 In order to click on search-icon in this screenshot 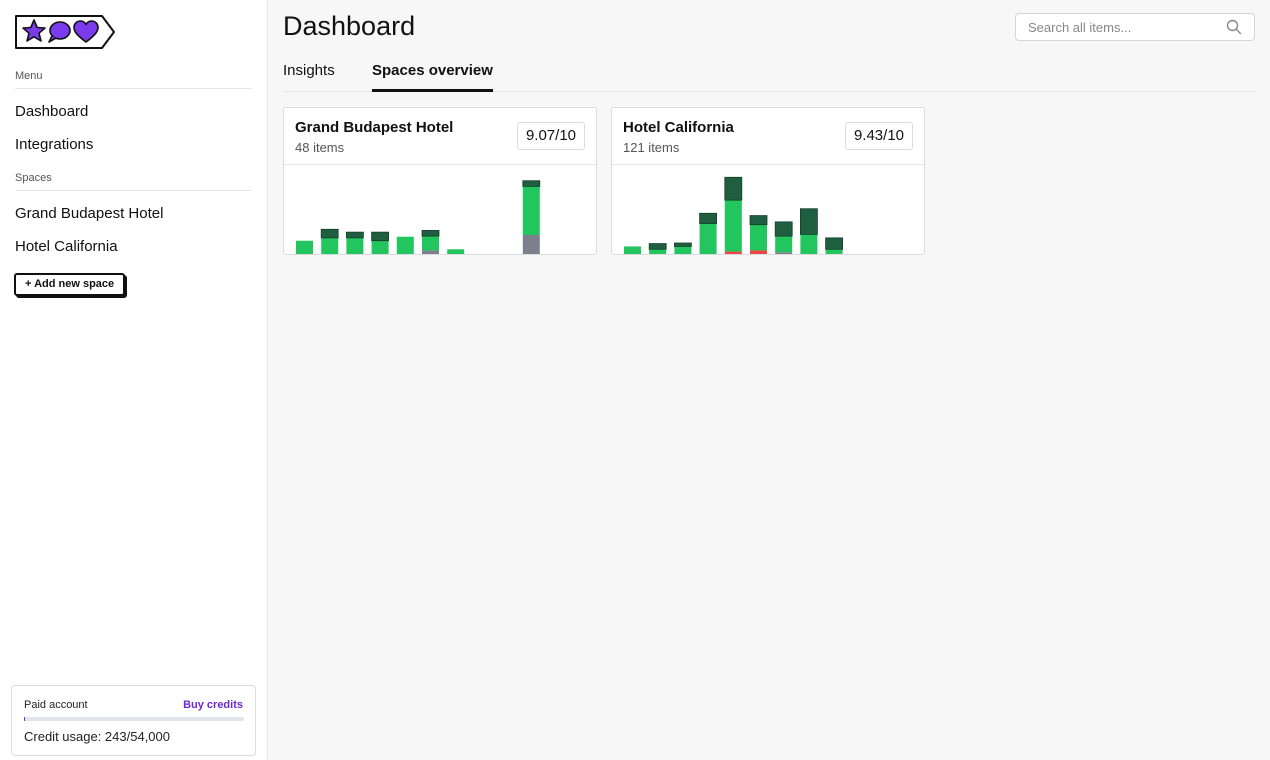, I will do `click(1234, 27)`.